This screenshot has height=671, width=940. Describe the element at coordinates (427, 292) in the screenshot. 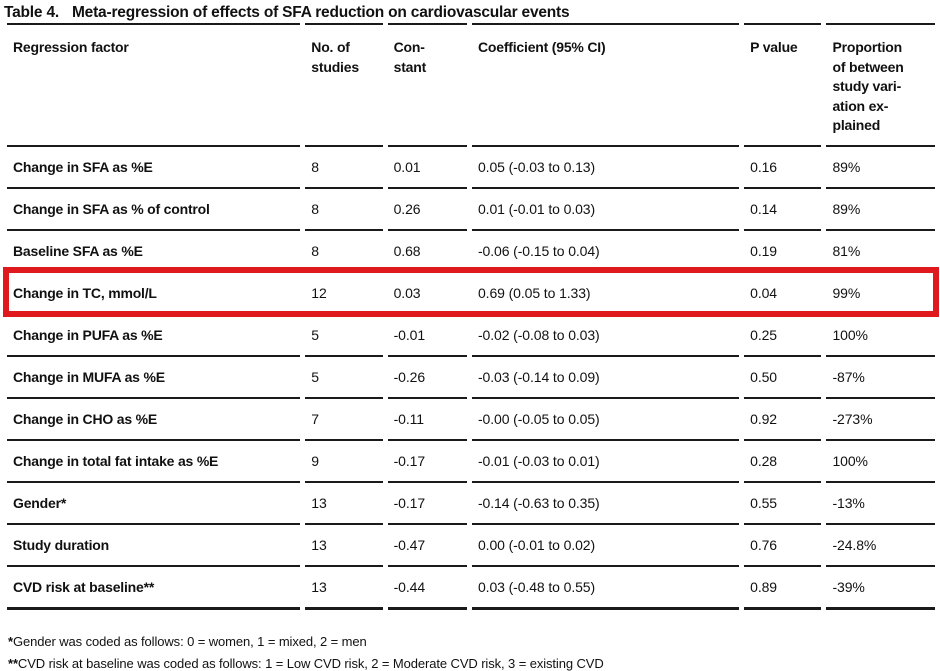

I see `cell-constant: 0.03` at that location.